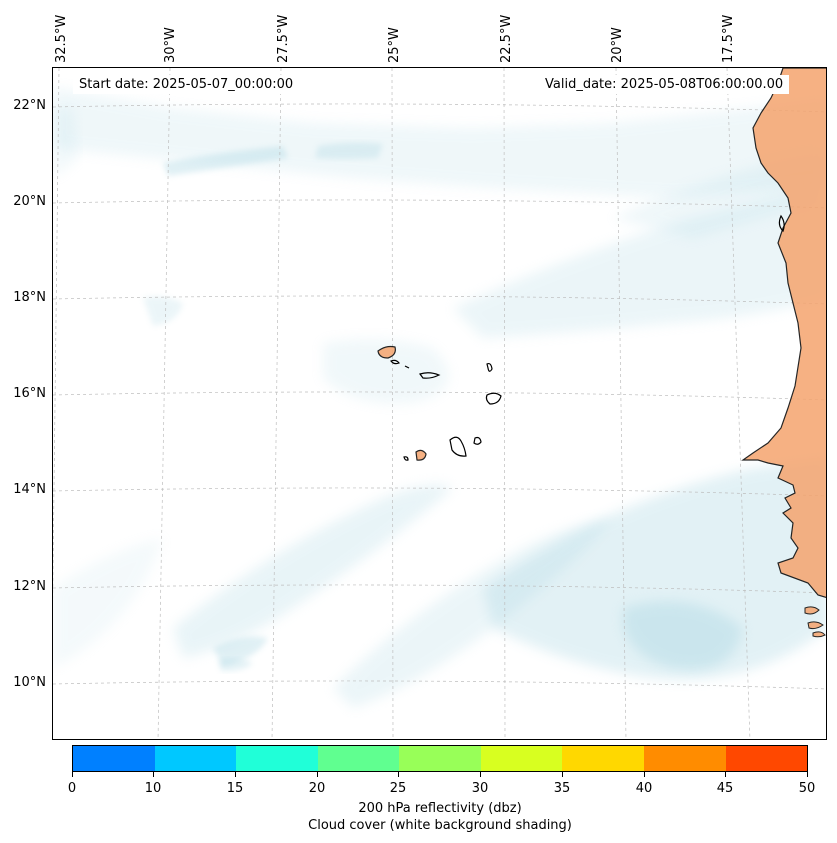  I want to click on lon-label-17-5w: 17.5°W, so click(728, 38).